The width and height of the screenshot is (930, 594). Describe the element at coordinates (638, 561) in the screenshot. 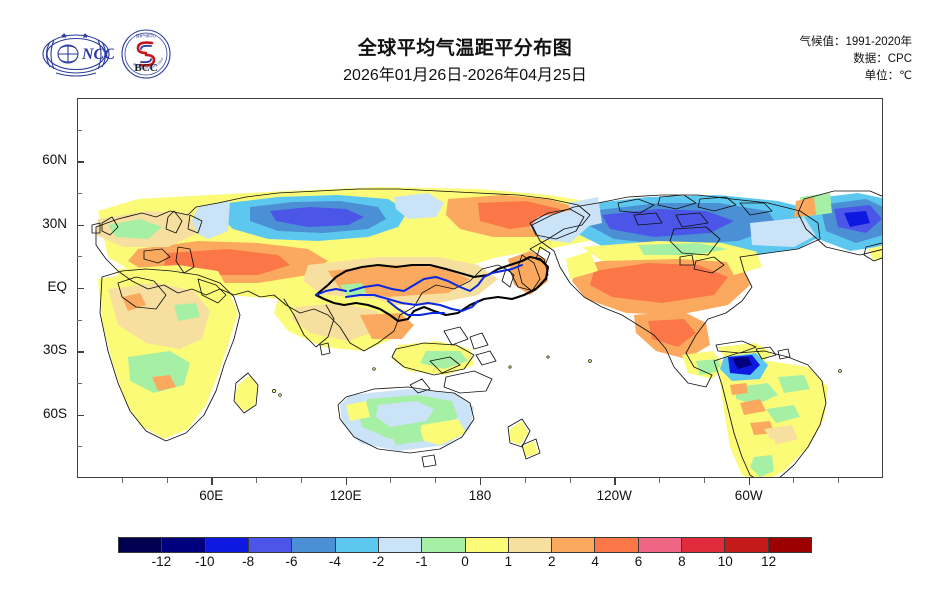

I see `colorbar-tick-6: 6` at that location.